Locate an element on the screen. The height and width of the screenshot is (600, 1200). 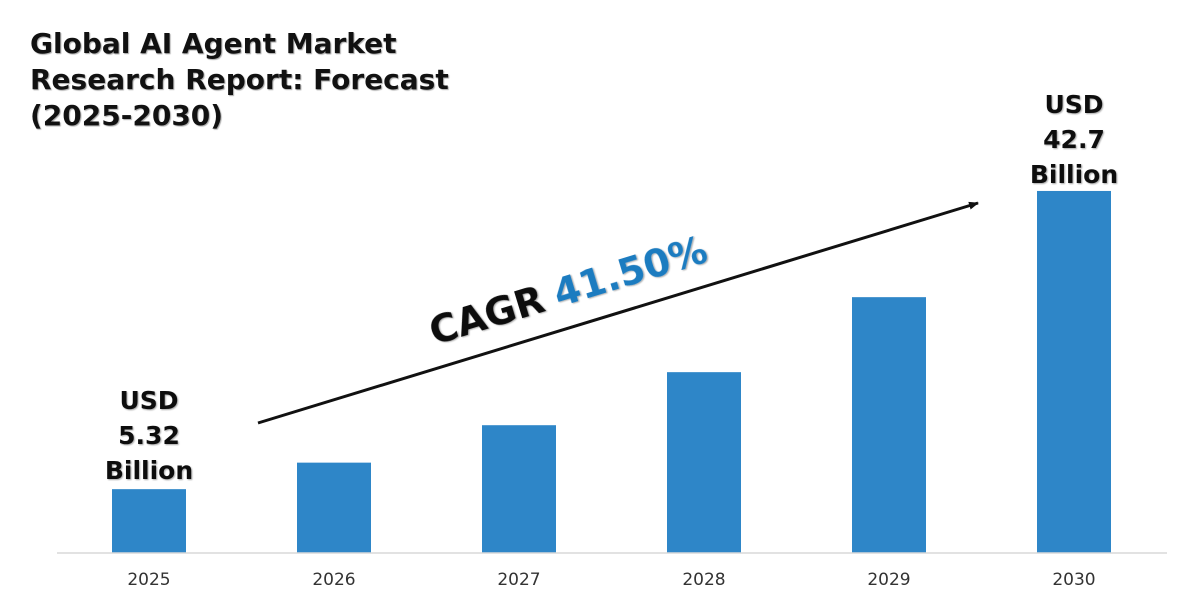
cagr-value: 41.50% is located at coordinates (630, 271).